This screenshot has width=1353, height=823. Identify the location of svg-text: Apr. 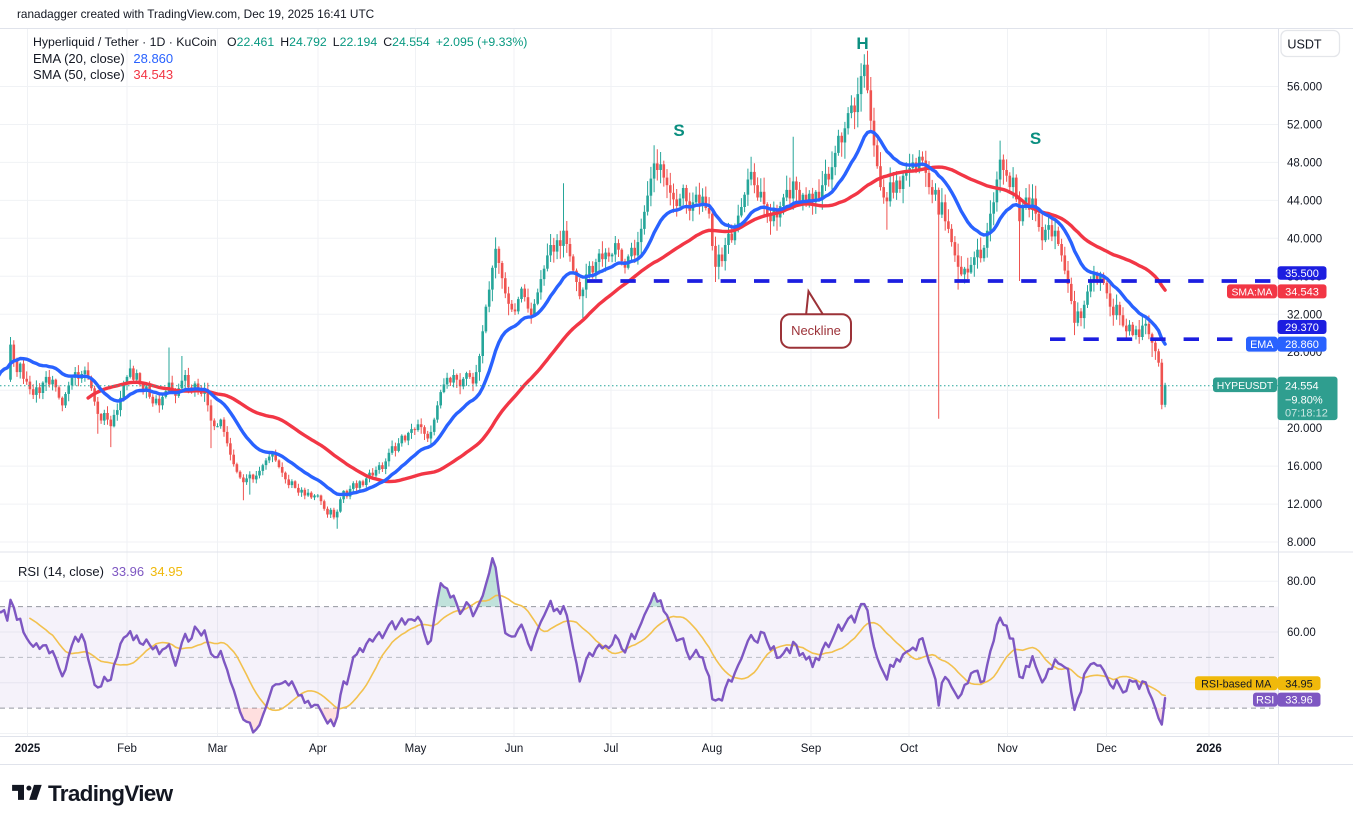
(318, 749).